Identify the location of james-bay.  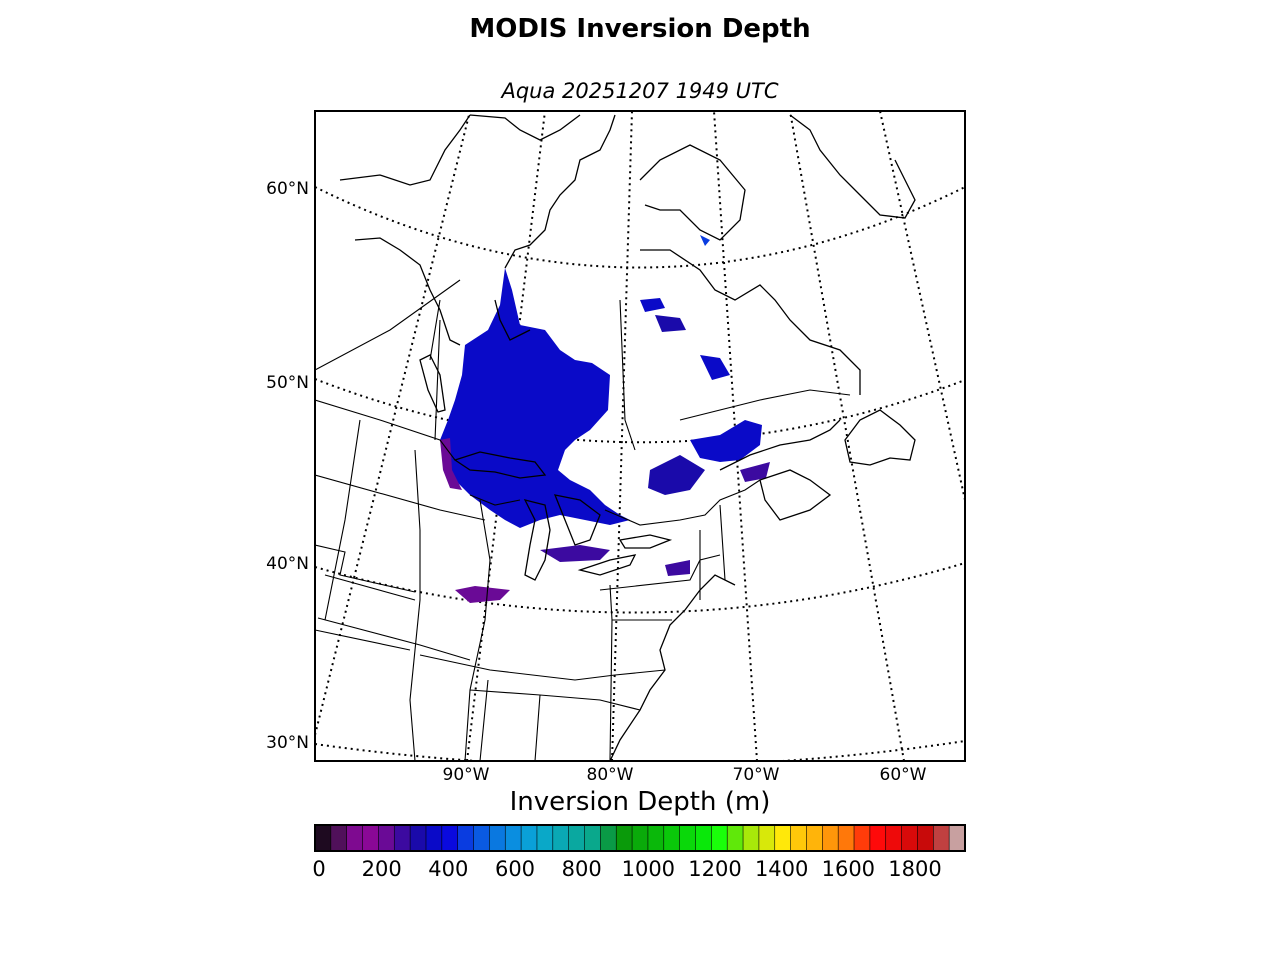
(512, 320).